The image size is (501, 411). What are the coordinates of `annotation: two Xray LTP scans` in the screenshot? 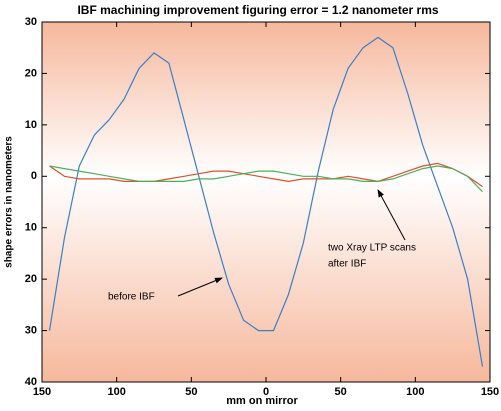 It's located at (372, 248).